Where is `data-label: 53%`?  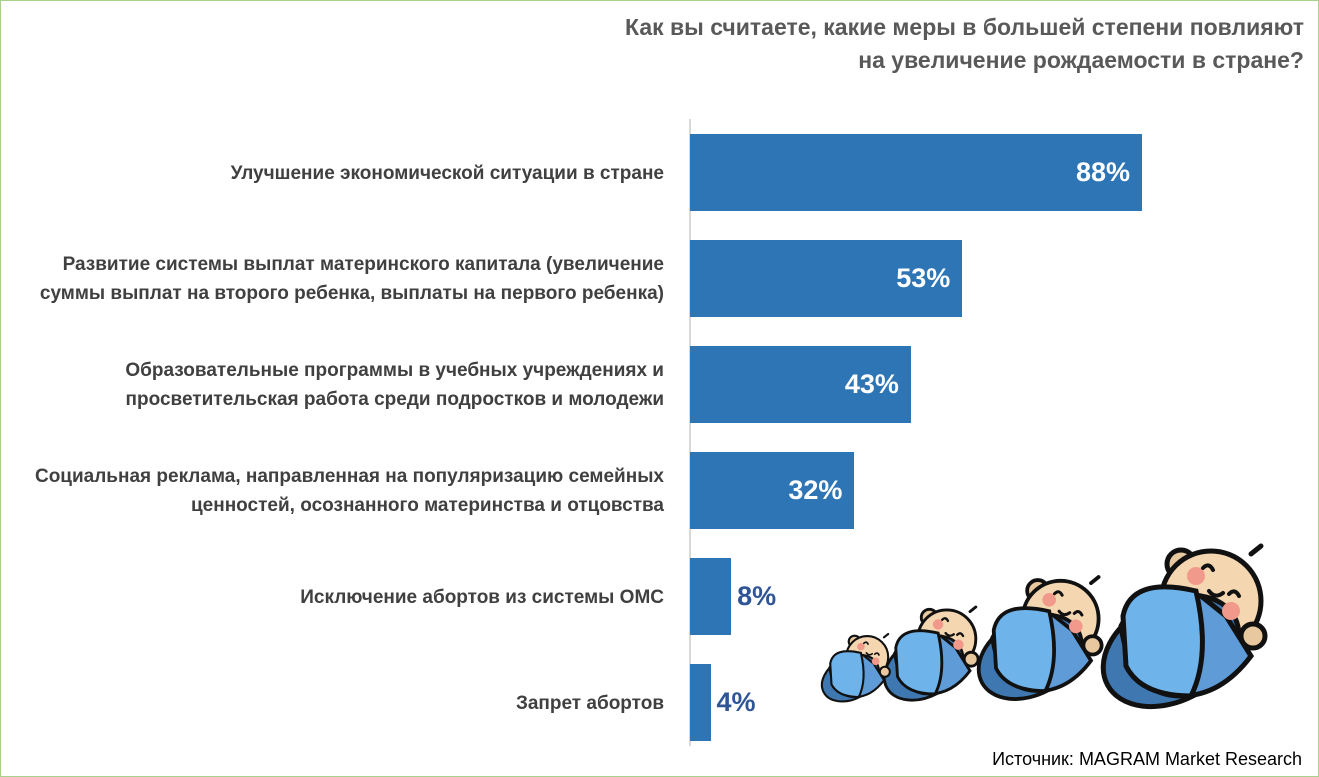 data-label: 53% is located at coordinates (923, 278).